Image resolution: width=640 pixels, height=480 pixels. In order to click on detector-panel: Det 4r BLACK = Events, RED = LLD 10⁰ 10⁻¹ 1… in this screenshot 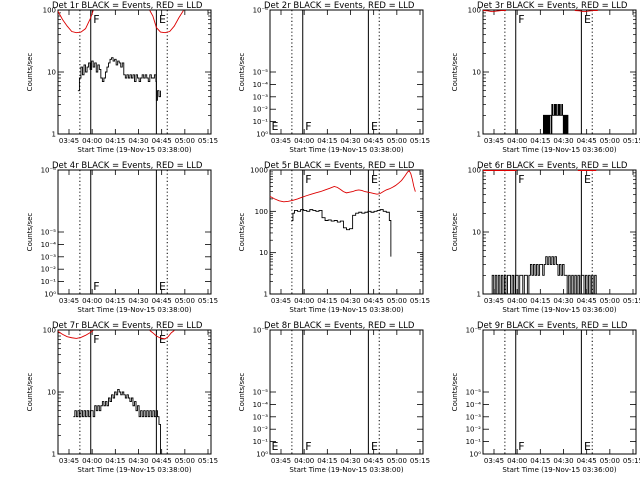, I will do `click(122, 237)`.